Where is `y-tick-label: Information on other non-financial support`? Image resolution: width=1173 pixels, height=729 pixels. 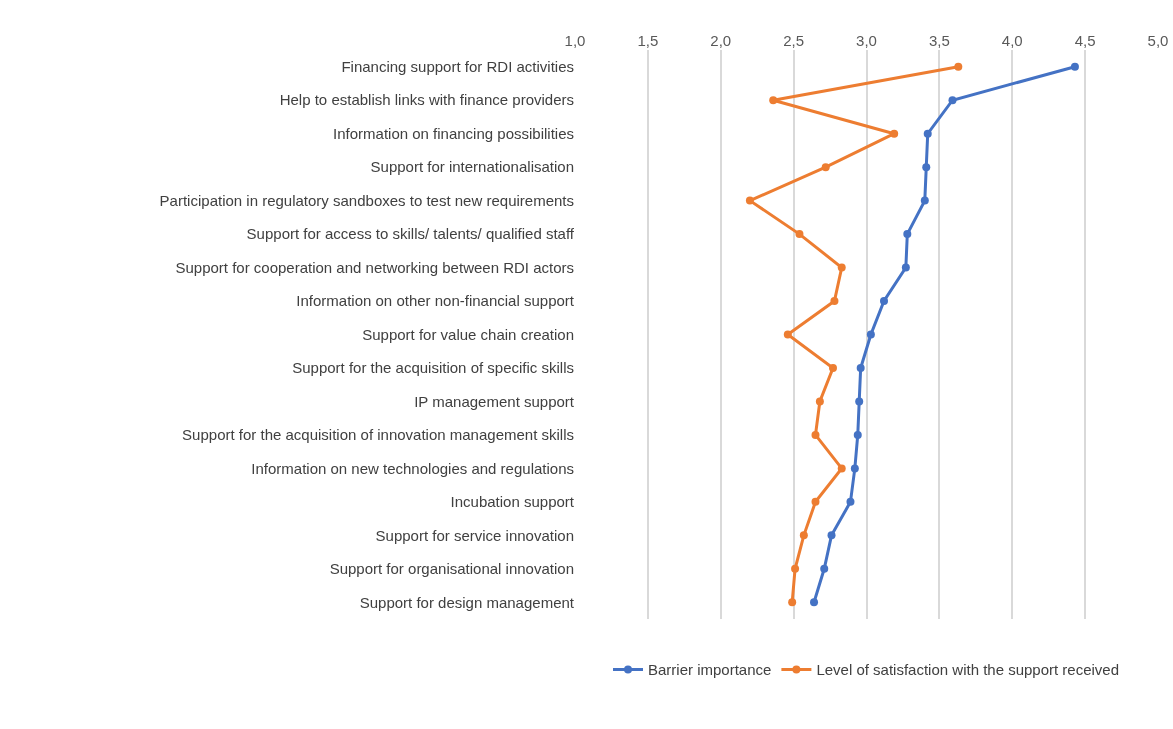
y-tick-label: Information on other non-financial support is located at coordinates (435, 301).